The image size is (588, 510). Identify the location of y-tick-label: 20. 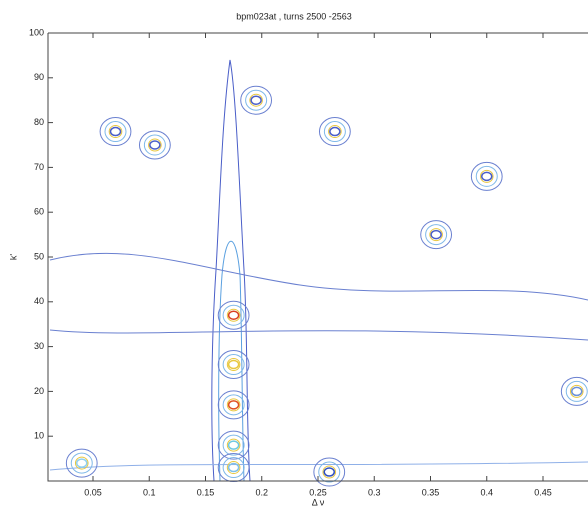
(39, 391).